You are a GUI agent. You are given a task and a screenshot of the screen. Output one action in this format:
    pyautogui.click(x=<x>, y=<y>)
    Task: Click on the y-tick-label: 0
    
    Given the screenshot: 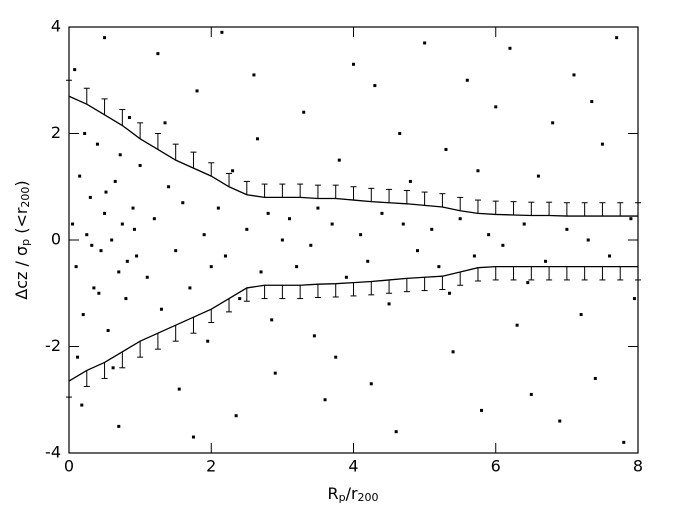 What is the action you would take?
    pyautogui.click(x=56, y=239)
    